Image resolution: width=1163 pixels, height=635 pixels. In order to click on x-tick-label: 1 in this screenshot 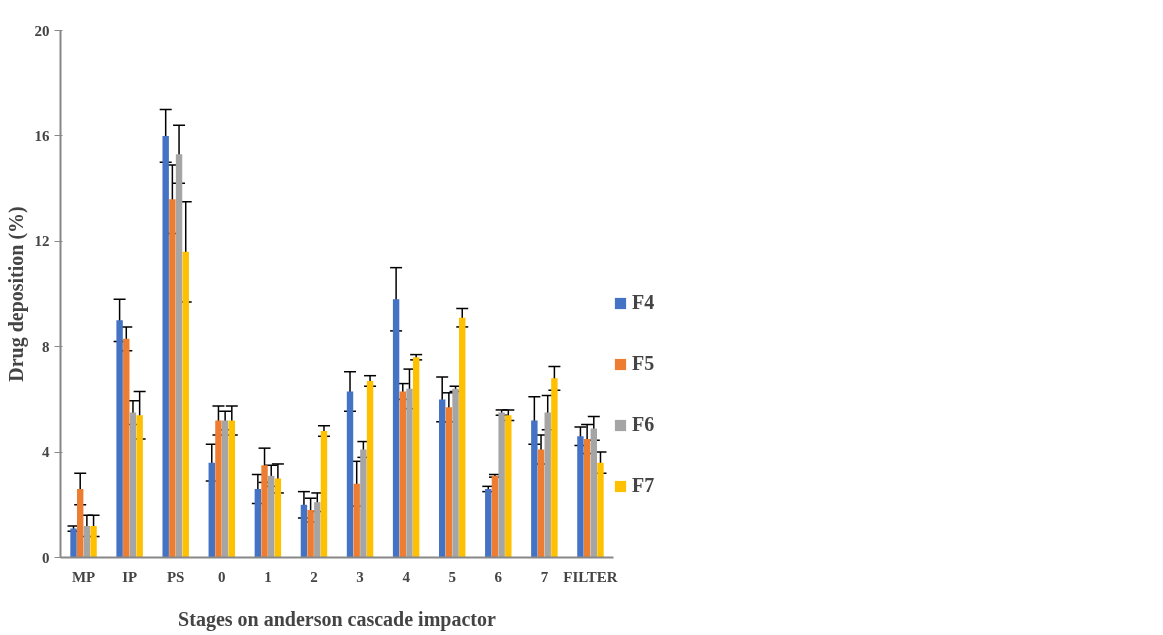, I will do `click(268, 576)`.